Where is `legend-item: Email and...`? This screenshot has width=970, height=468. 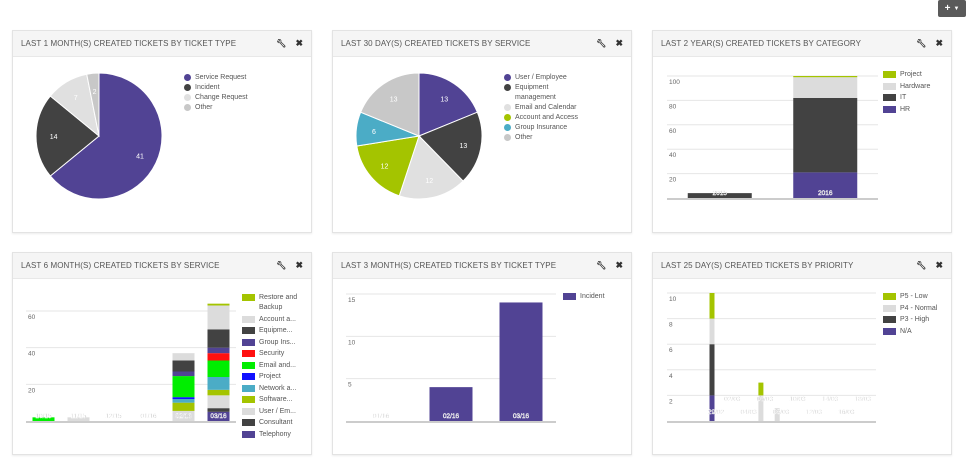 legend-item: Email and... is located at coordinates (273, 366).